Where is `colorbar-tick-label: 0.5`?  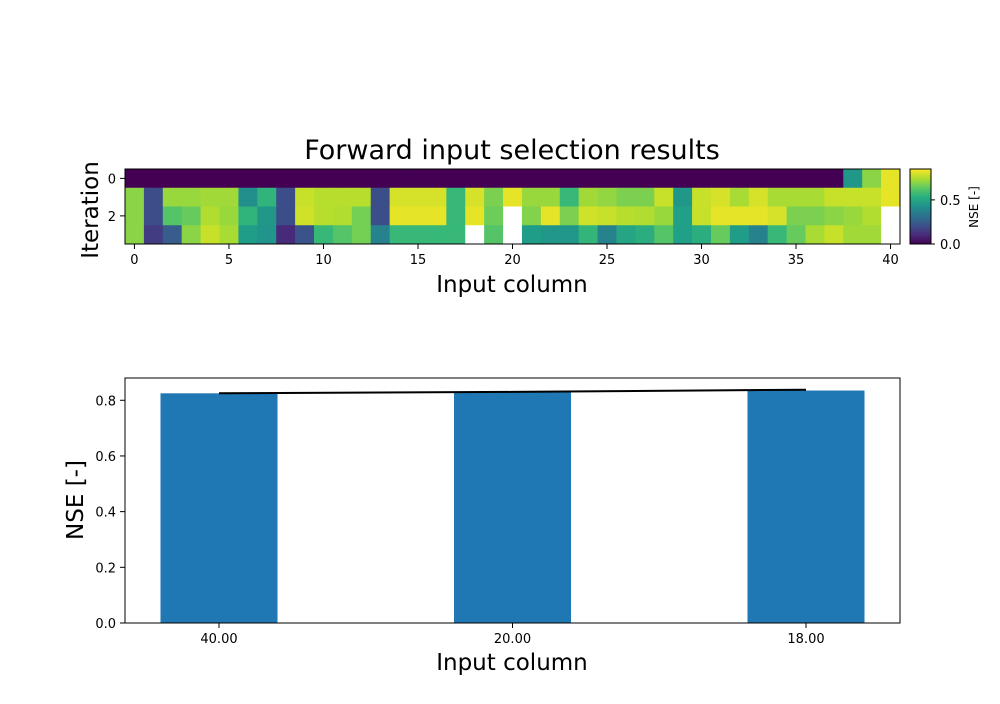
colorbar-tick-label: 0.5 is located at coordinates (950, 201).